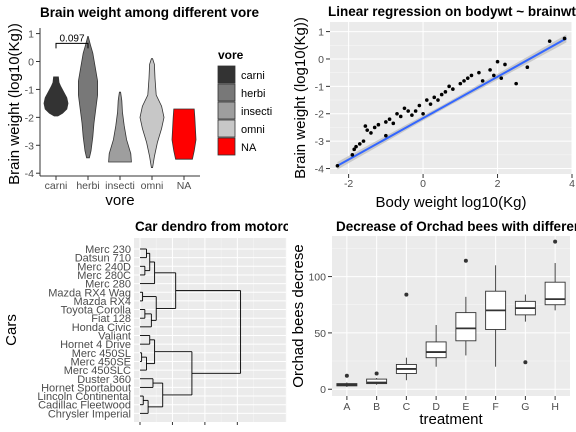  I want to click on boxplot-x-tick-label: D, so click(436, 407).